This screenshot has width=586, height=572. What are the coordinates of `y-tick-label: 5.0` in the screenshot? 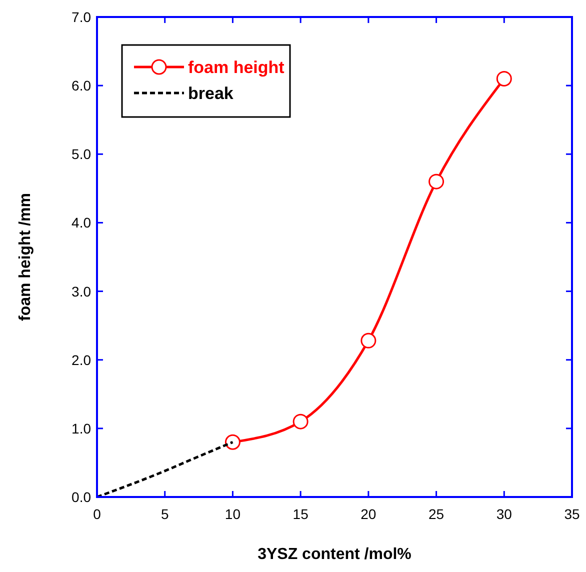 It's located at (82, 154).